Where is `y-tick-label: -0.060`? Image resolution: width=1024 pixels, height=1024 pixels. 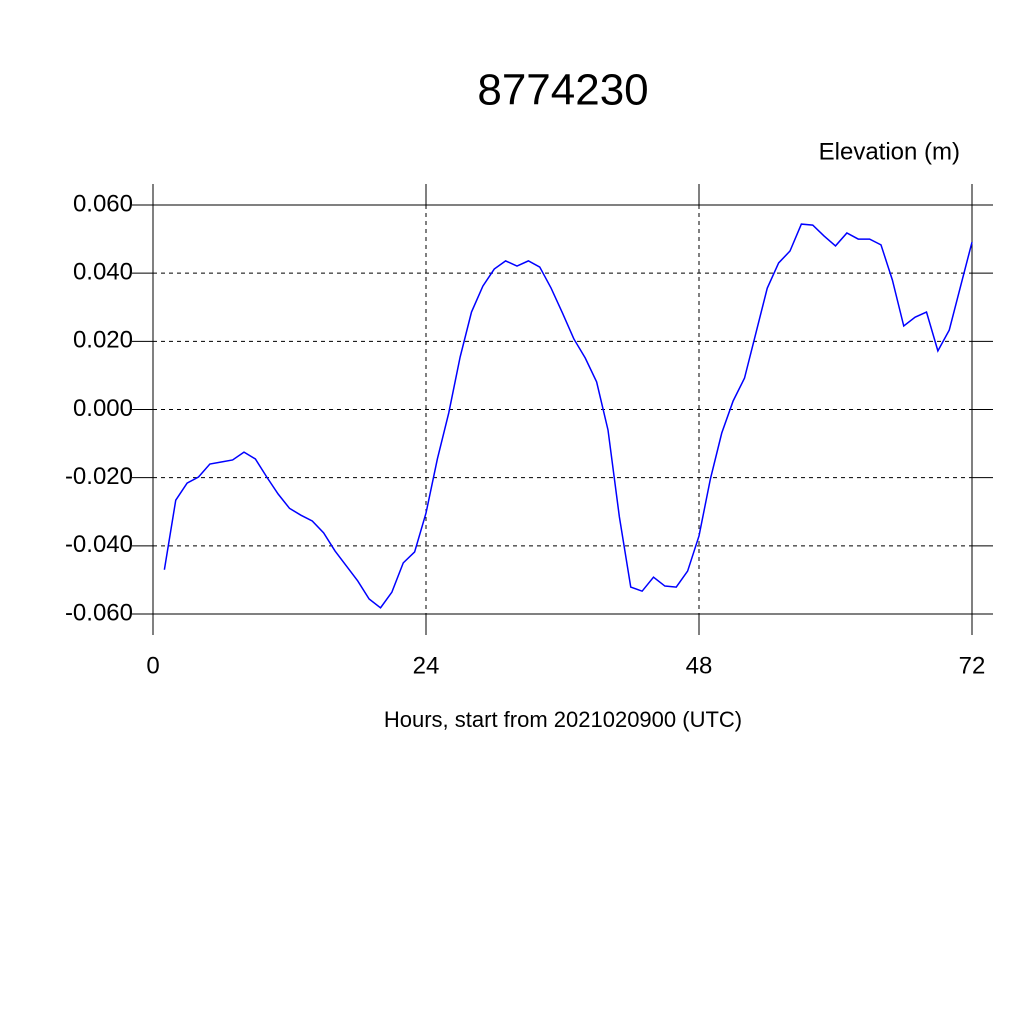
y-tick-label: -0.060 is located at coordinates (99, 612).